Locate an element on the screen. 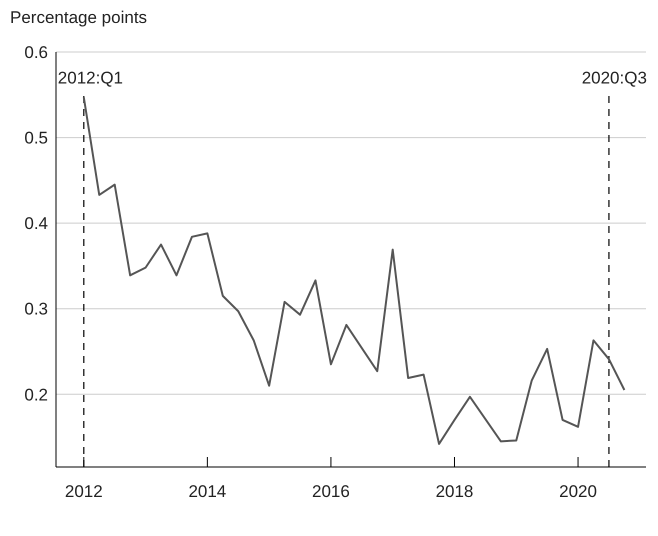  x-tick-label: 2018 is located at coordinates (455, 492).